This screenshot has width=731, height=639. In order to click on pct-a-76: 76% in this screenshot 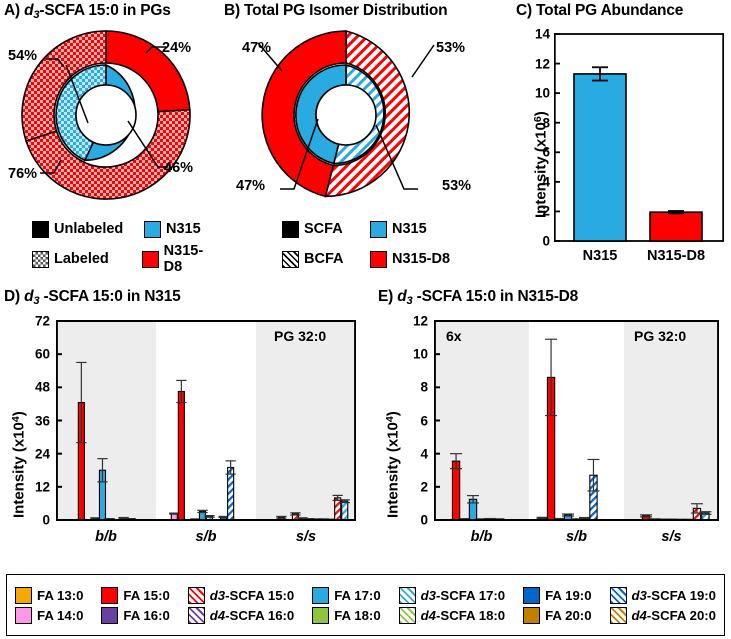, I will do `click(23, 174)`.